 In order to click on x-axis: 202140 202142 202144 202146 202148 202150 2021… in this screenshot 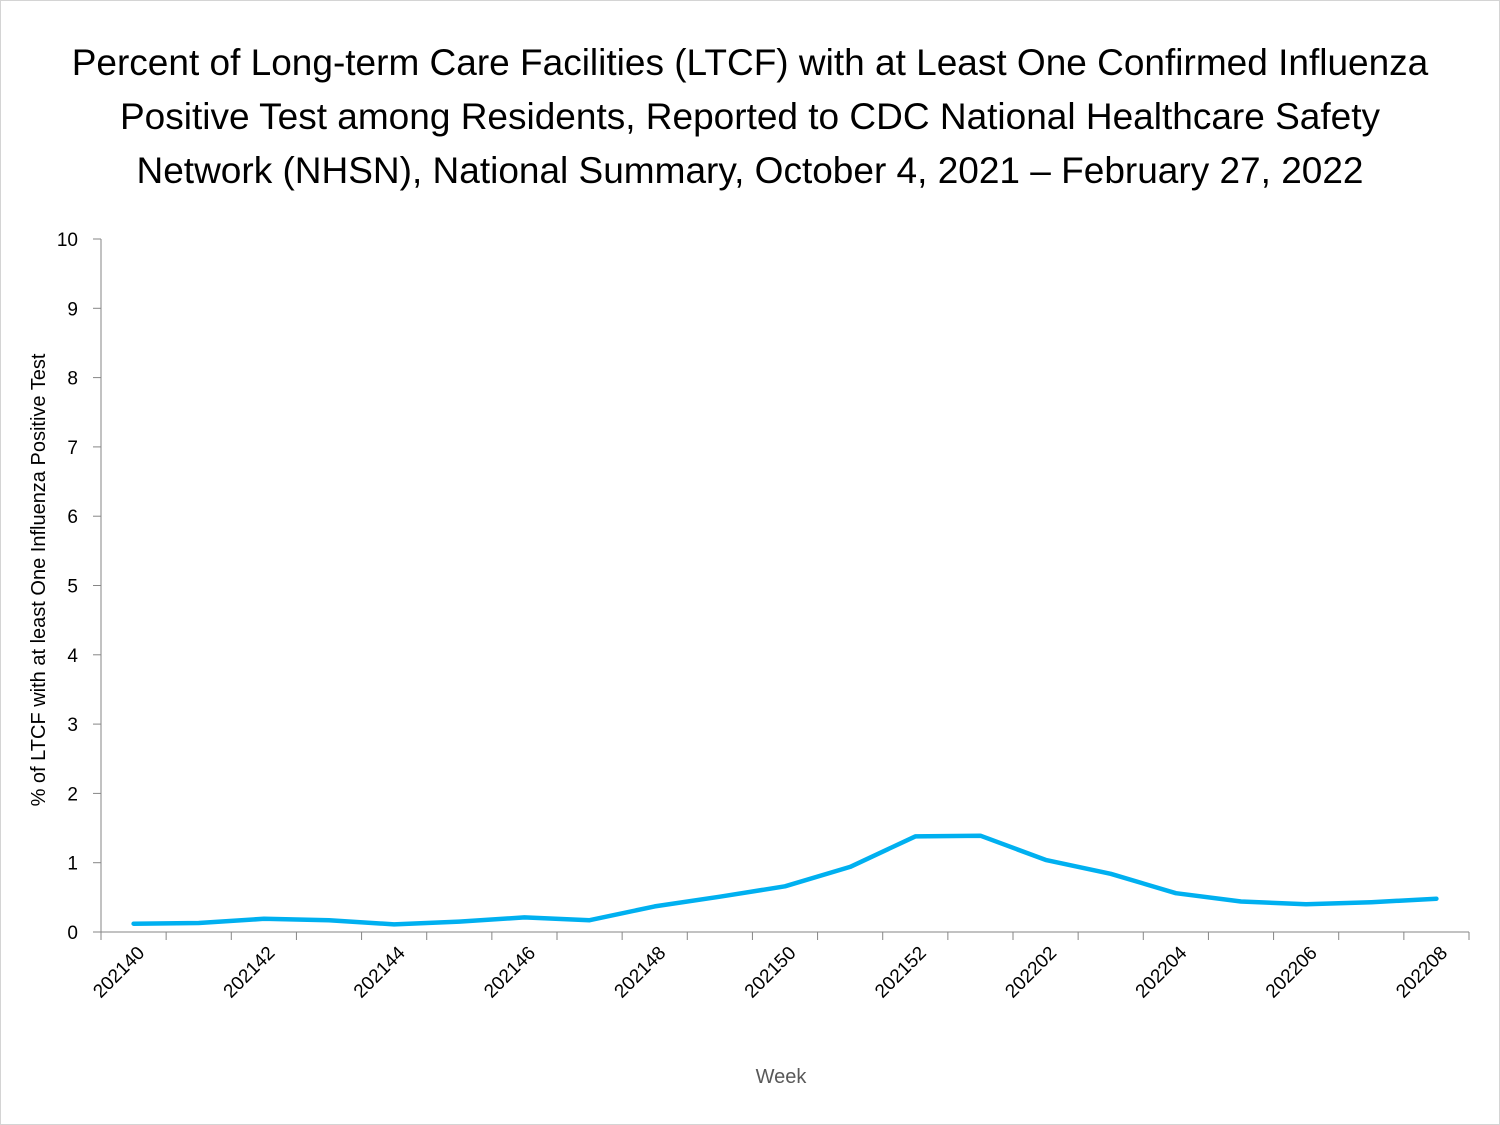, I will do `click(779, 967)`.